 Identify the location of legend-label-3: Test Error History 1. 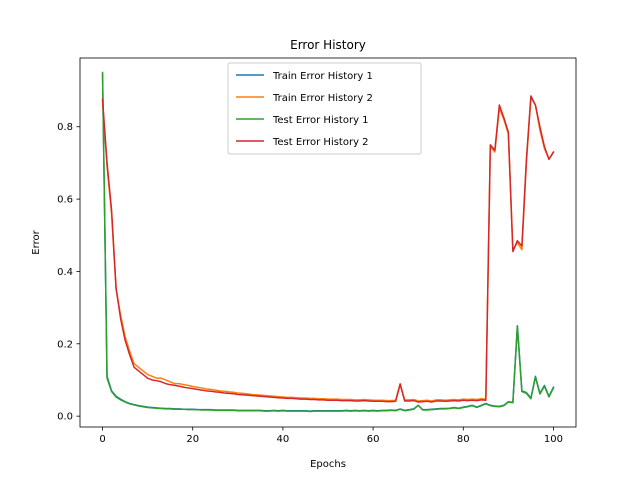
(320, 120).